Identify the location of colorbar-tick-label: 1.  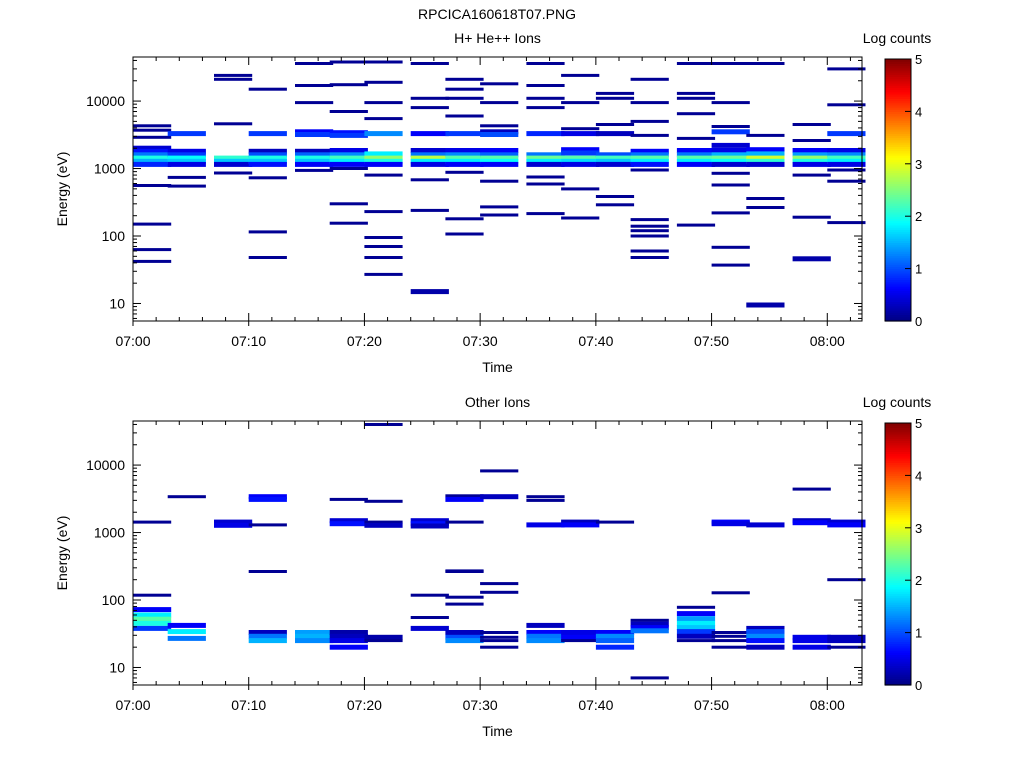
(918, 633).